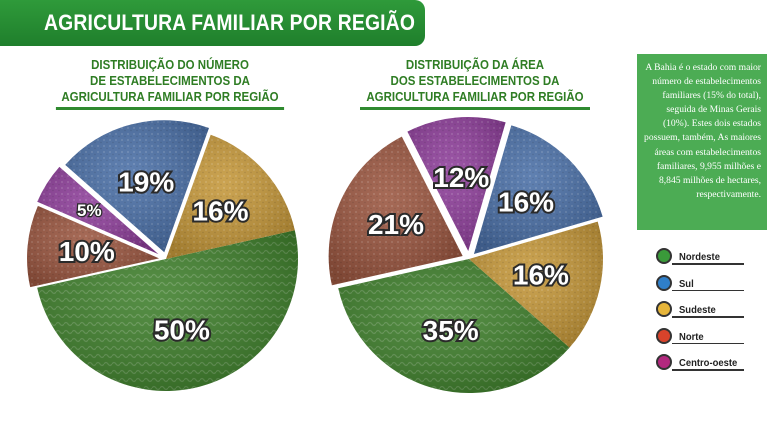 Image resolution: width=767 pixels, height=429 pixels. I want to click on legend-item-centro-oeste: Centro-oeste, so click(711, 367).